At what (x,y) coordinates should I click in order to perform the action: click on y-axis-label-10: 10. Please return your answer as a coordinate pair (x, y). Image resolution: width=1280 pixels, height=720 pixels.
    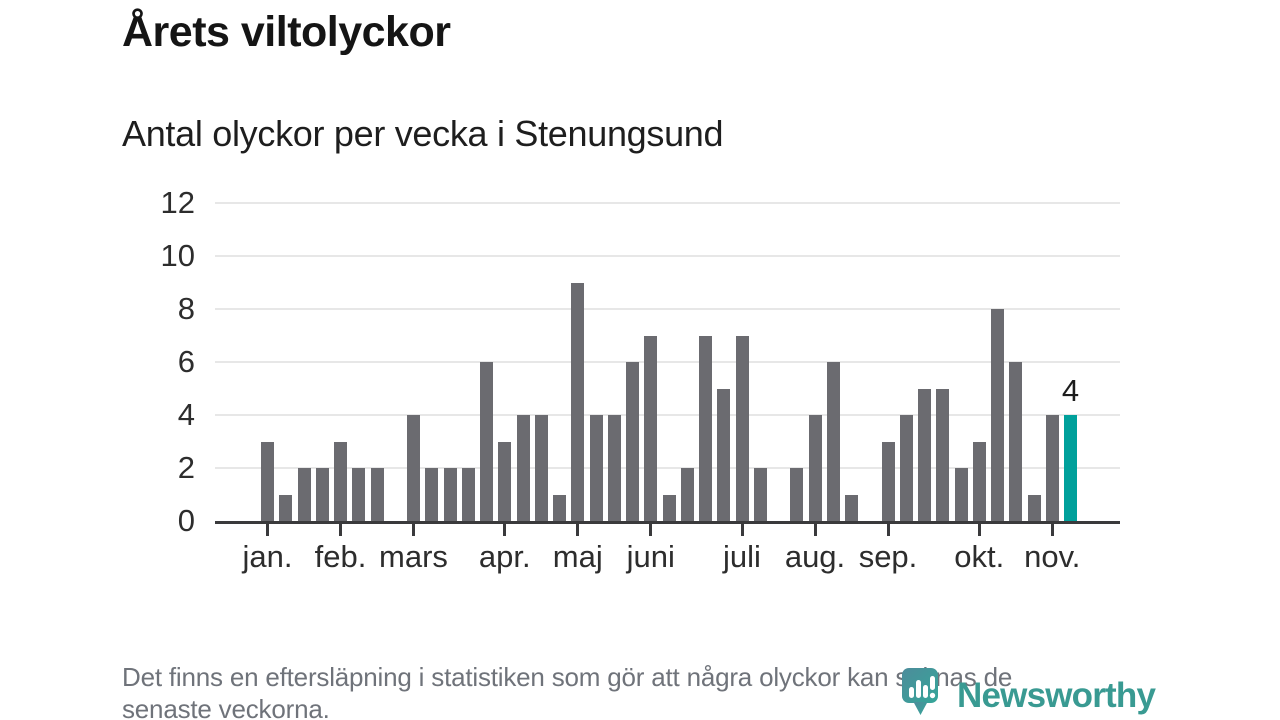
    Looking at the image, I should click on (177, 255).